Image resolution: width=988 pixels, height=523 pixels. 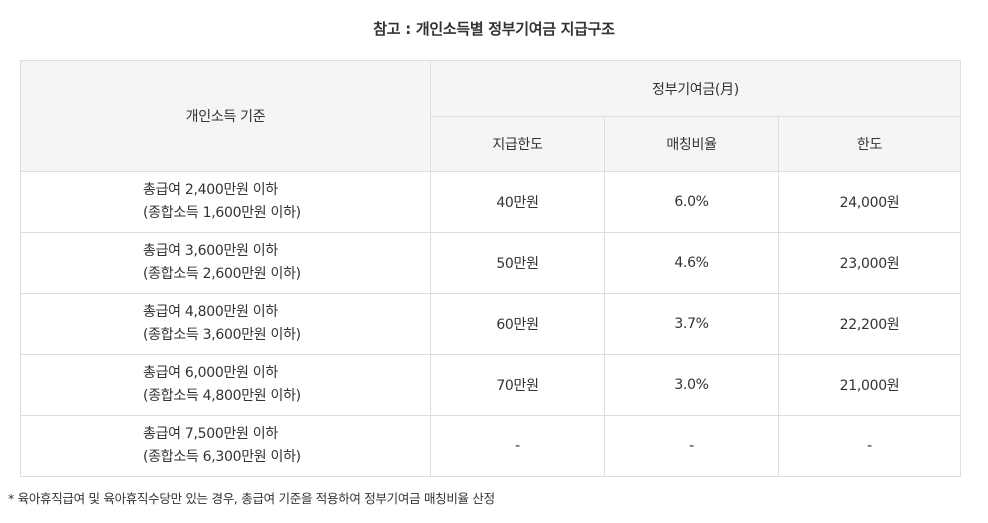 I want to click on total-income-text: (종합소득 1,600만원 이하), so click(x=222, y=213).